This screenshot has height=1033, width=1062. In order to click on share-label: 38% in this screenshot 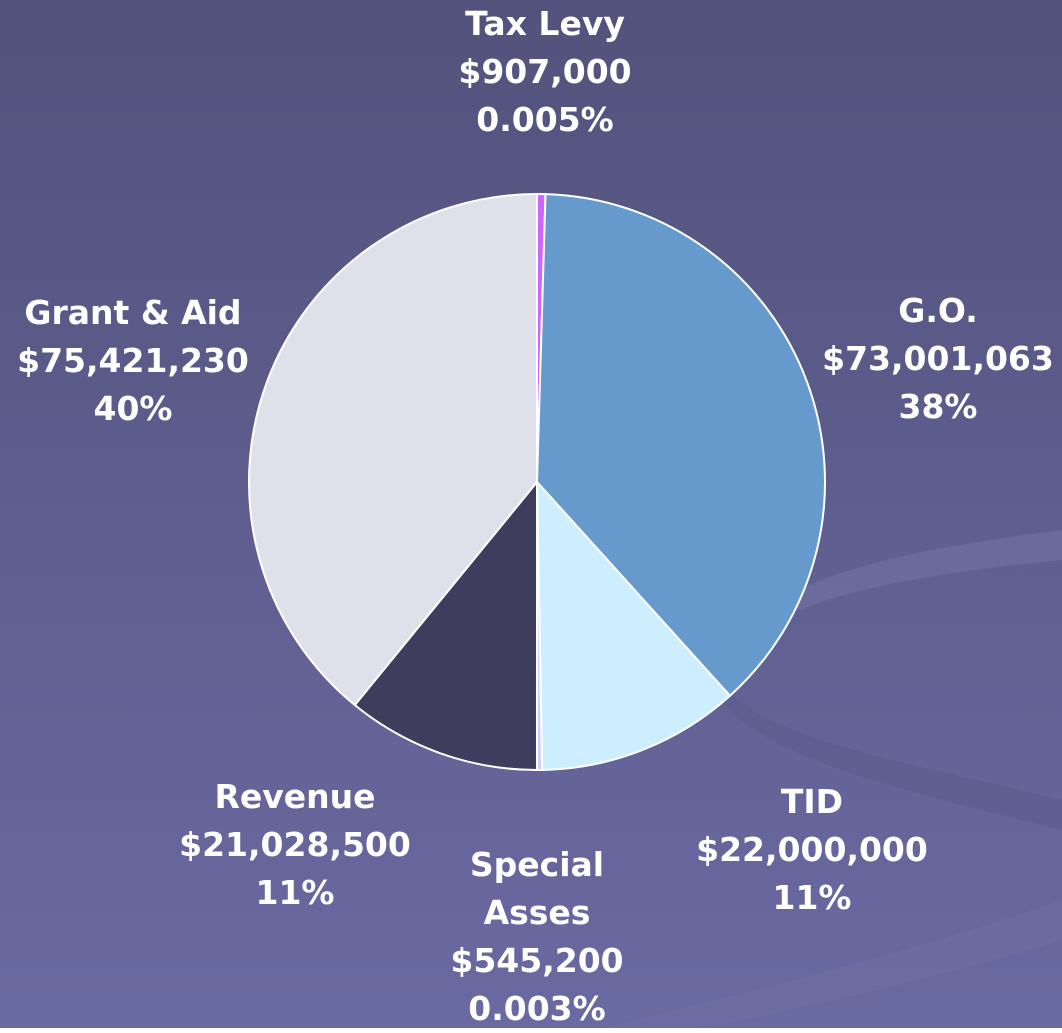, I will do `click(938, 406)`.